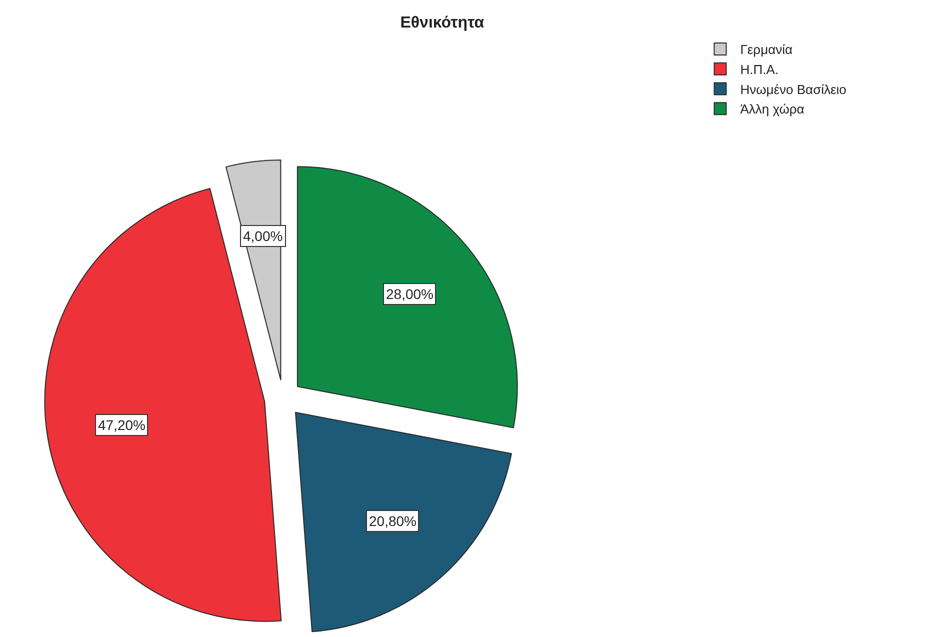 The height and width of the screenshot is (637, 925). What do you see at coordinates (392, 521) in the screenshot?
I see `data-label: 20,80%` at bounding box center [392, 521].